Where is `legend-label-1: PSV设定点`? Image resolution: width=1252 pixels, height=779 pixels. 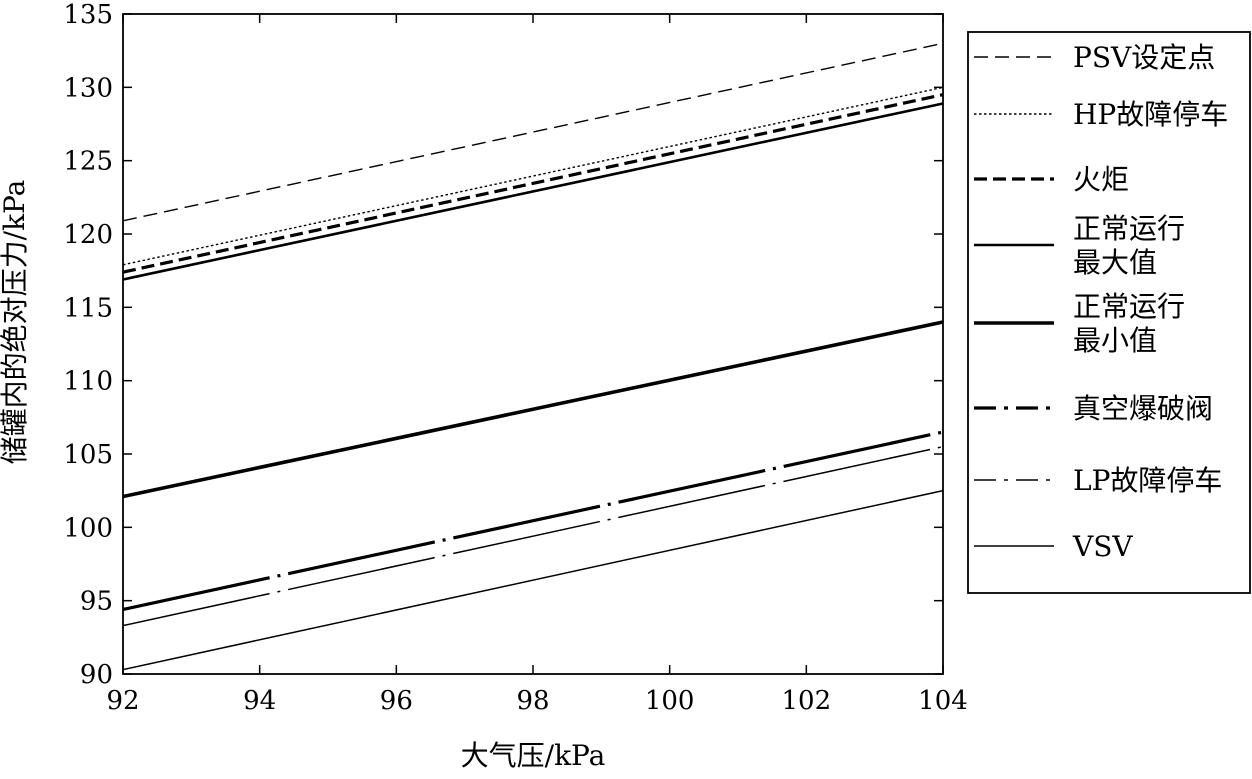
legend-label-1: PSV设定点 is located at coordinates (1144, 57).